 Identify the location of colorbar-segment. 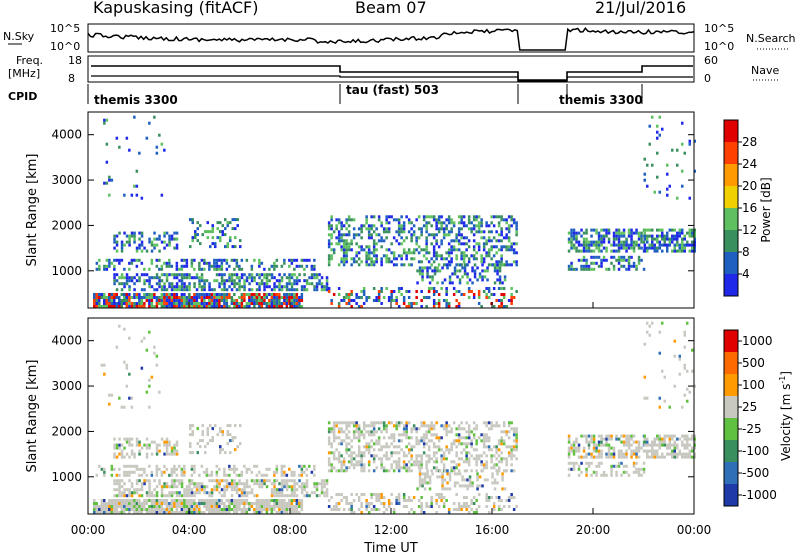
(731, 429).